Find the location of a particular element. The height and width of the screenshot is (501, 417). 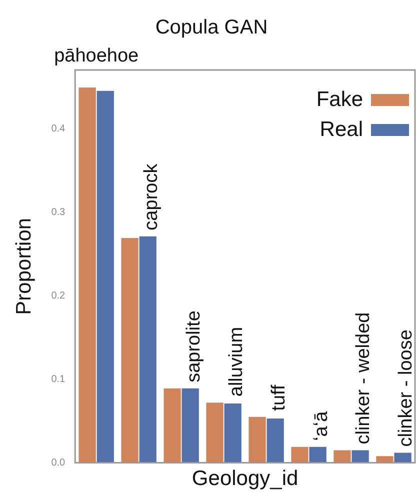

y-tick-label: 0.1 is located at coordinates (58, 379).